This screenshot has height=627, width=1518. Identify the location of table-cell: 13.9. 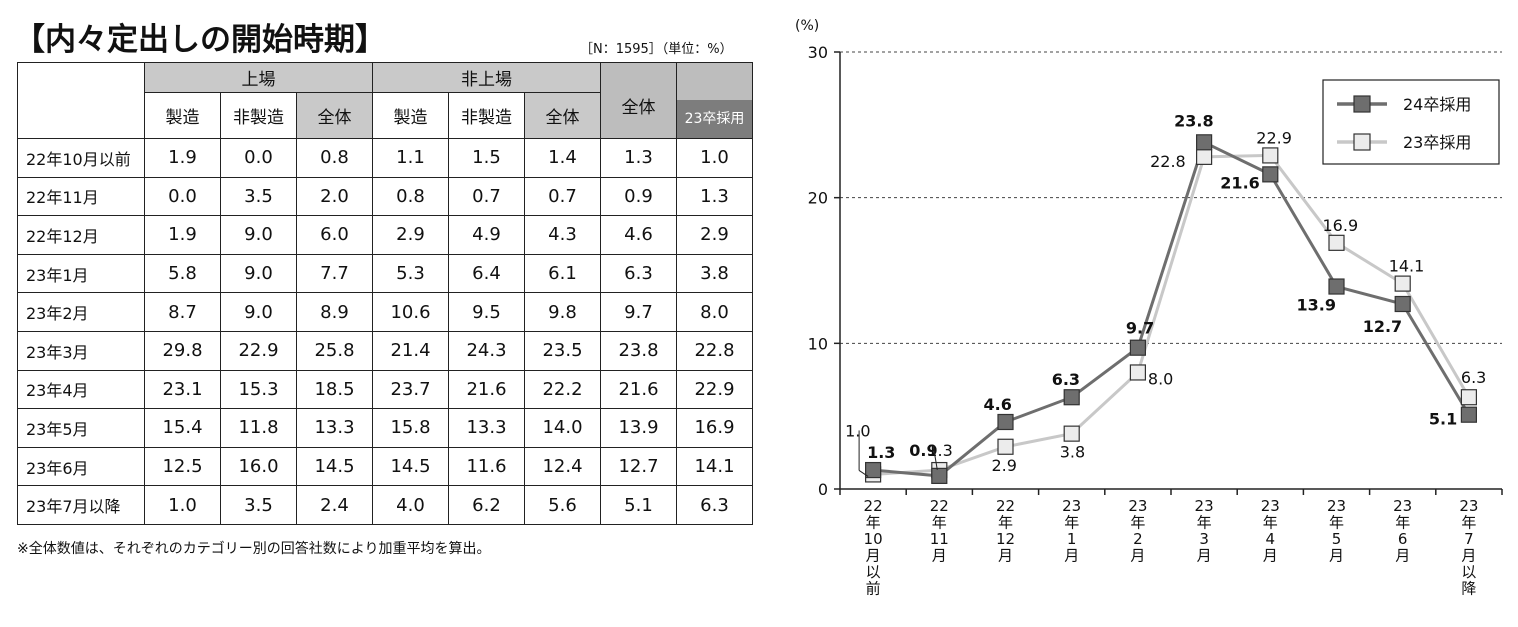
(638, 428).